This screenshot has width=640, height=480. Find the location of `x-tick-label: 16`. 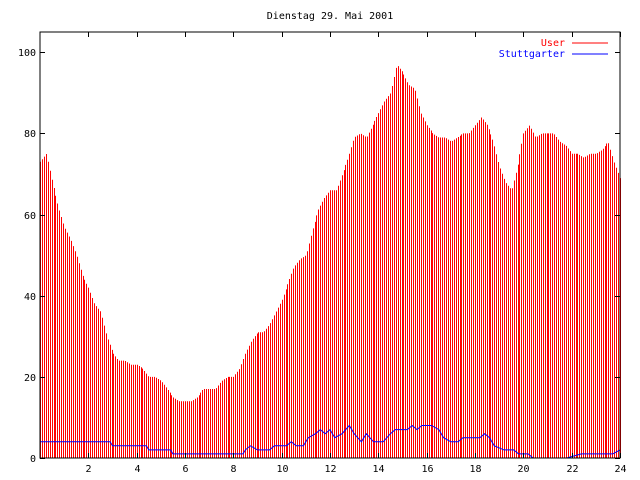

x-tick-label: 16 is located at coordinates (427, 469).